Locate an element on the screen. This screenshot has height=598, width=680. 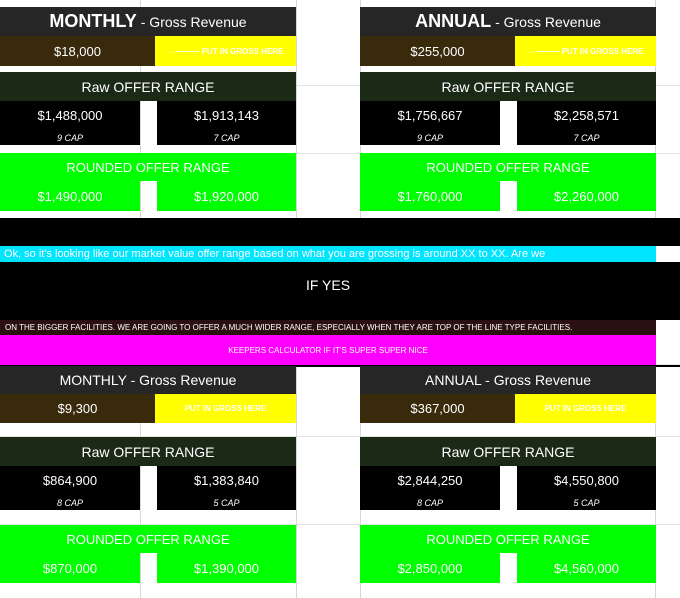
annual-raw-low: $1,756,667 is located at coordinates (430, 115).